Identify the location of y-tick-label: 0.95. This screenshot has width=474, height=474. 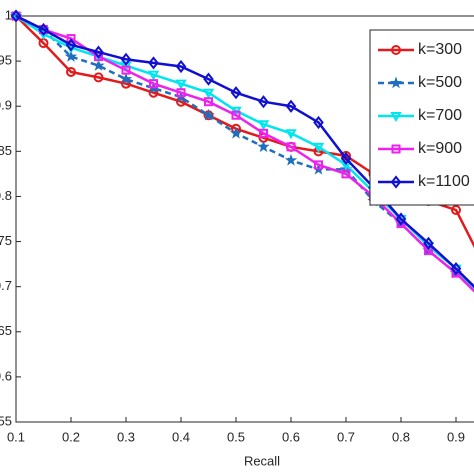
(6, 60).